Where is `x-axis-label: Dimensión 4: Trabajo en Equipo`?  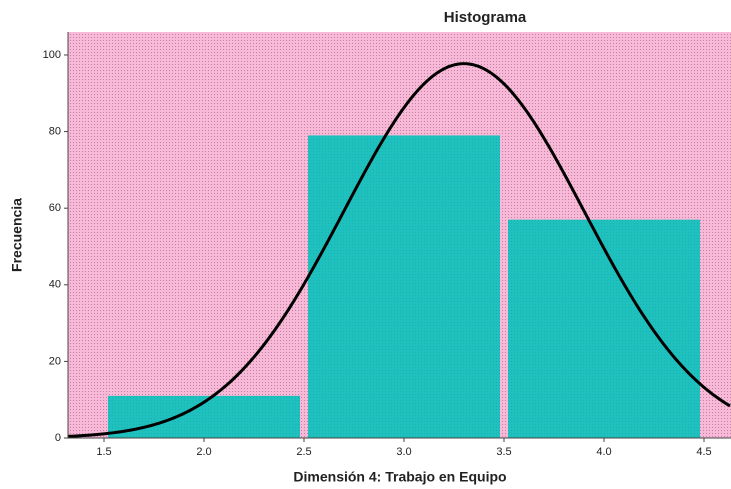
x-axis-label: Dimensión 4: Trabajo en Equipo is located at coordinates (399, 477).